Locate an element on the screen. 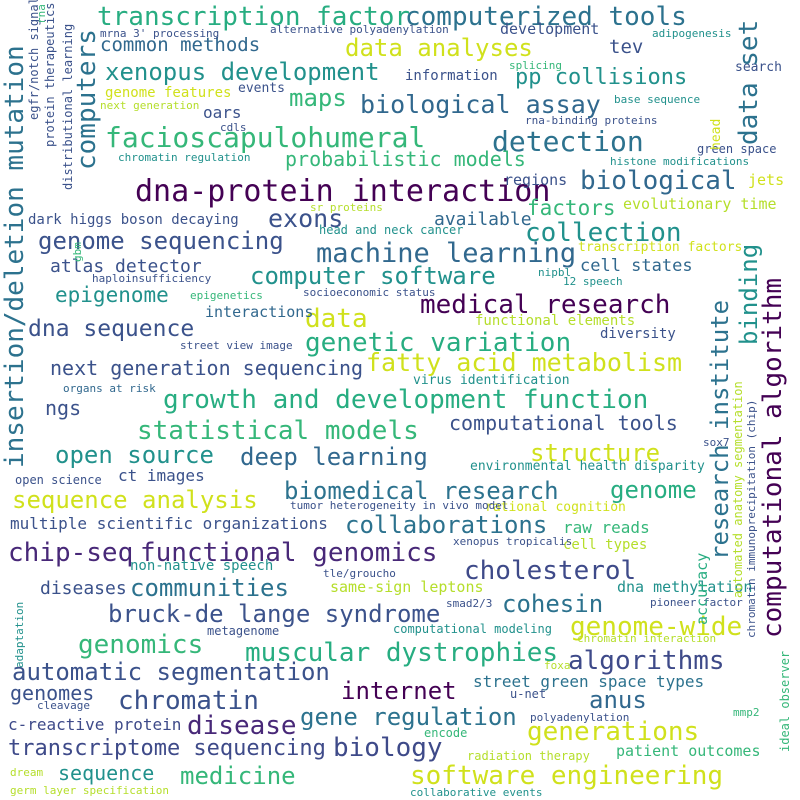 This screenshot has height=800, width=800. word-interactions: interactions is located at coordinates (259, 312).